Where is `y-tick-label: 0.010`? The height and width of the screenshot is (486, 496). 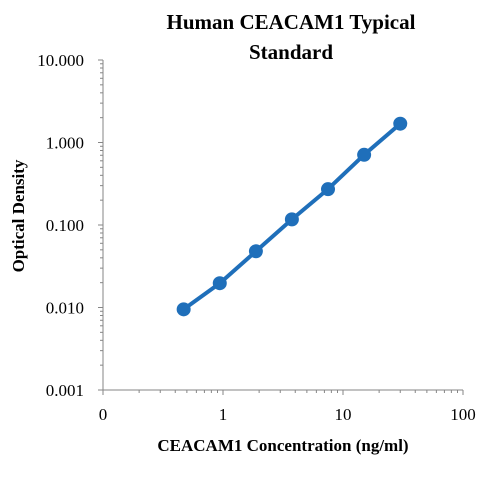 y-tick-label: 0.010 is located at coordinates (65, 308).